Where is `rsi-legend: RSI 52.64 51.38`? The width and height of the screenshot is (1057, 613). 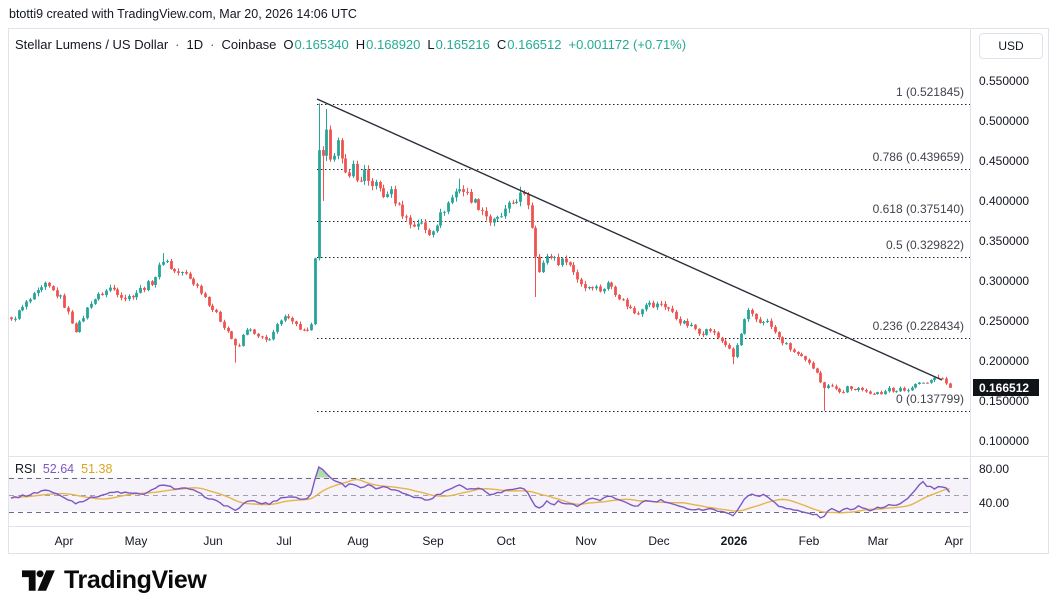 rsi-legend: RSI 52.64 51.38 is located at coordinates (63, 469).